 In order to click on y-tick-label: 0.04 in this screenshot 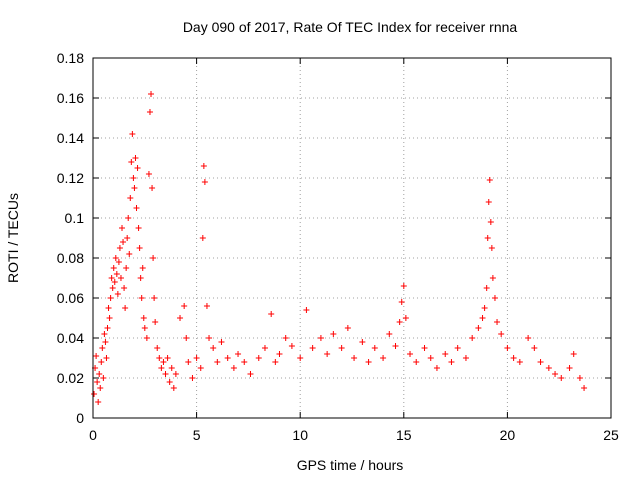, I will do `click(70, 338)`.